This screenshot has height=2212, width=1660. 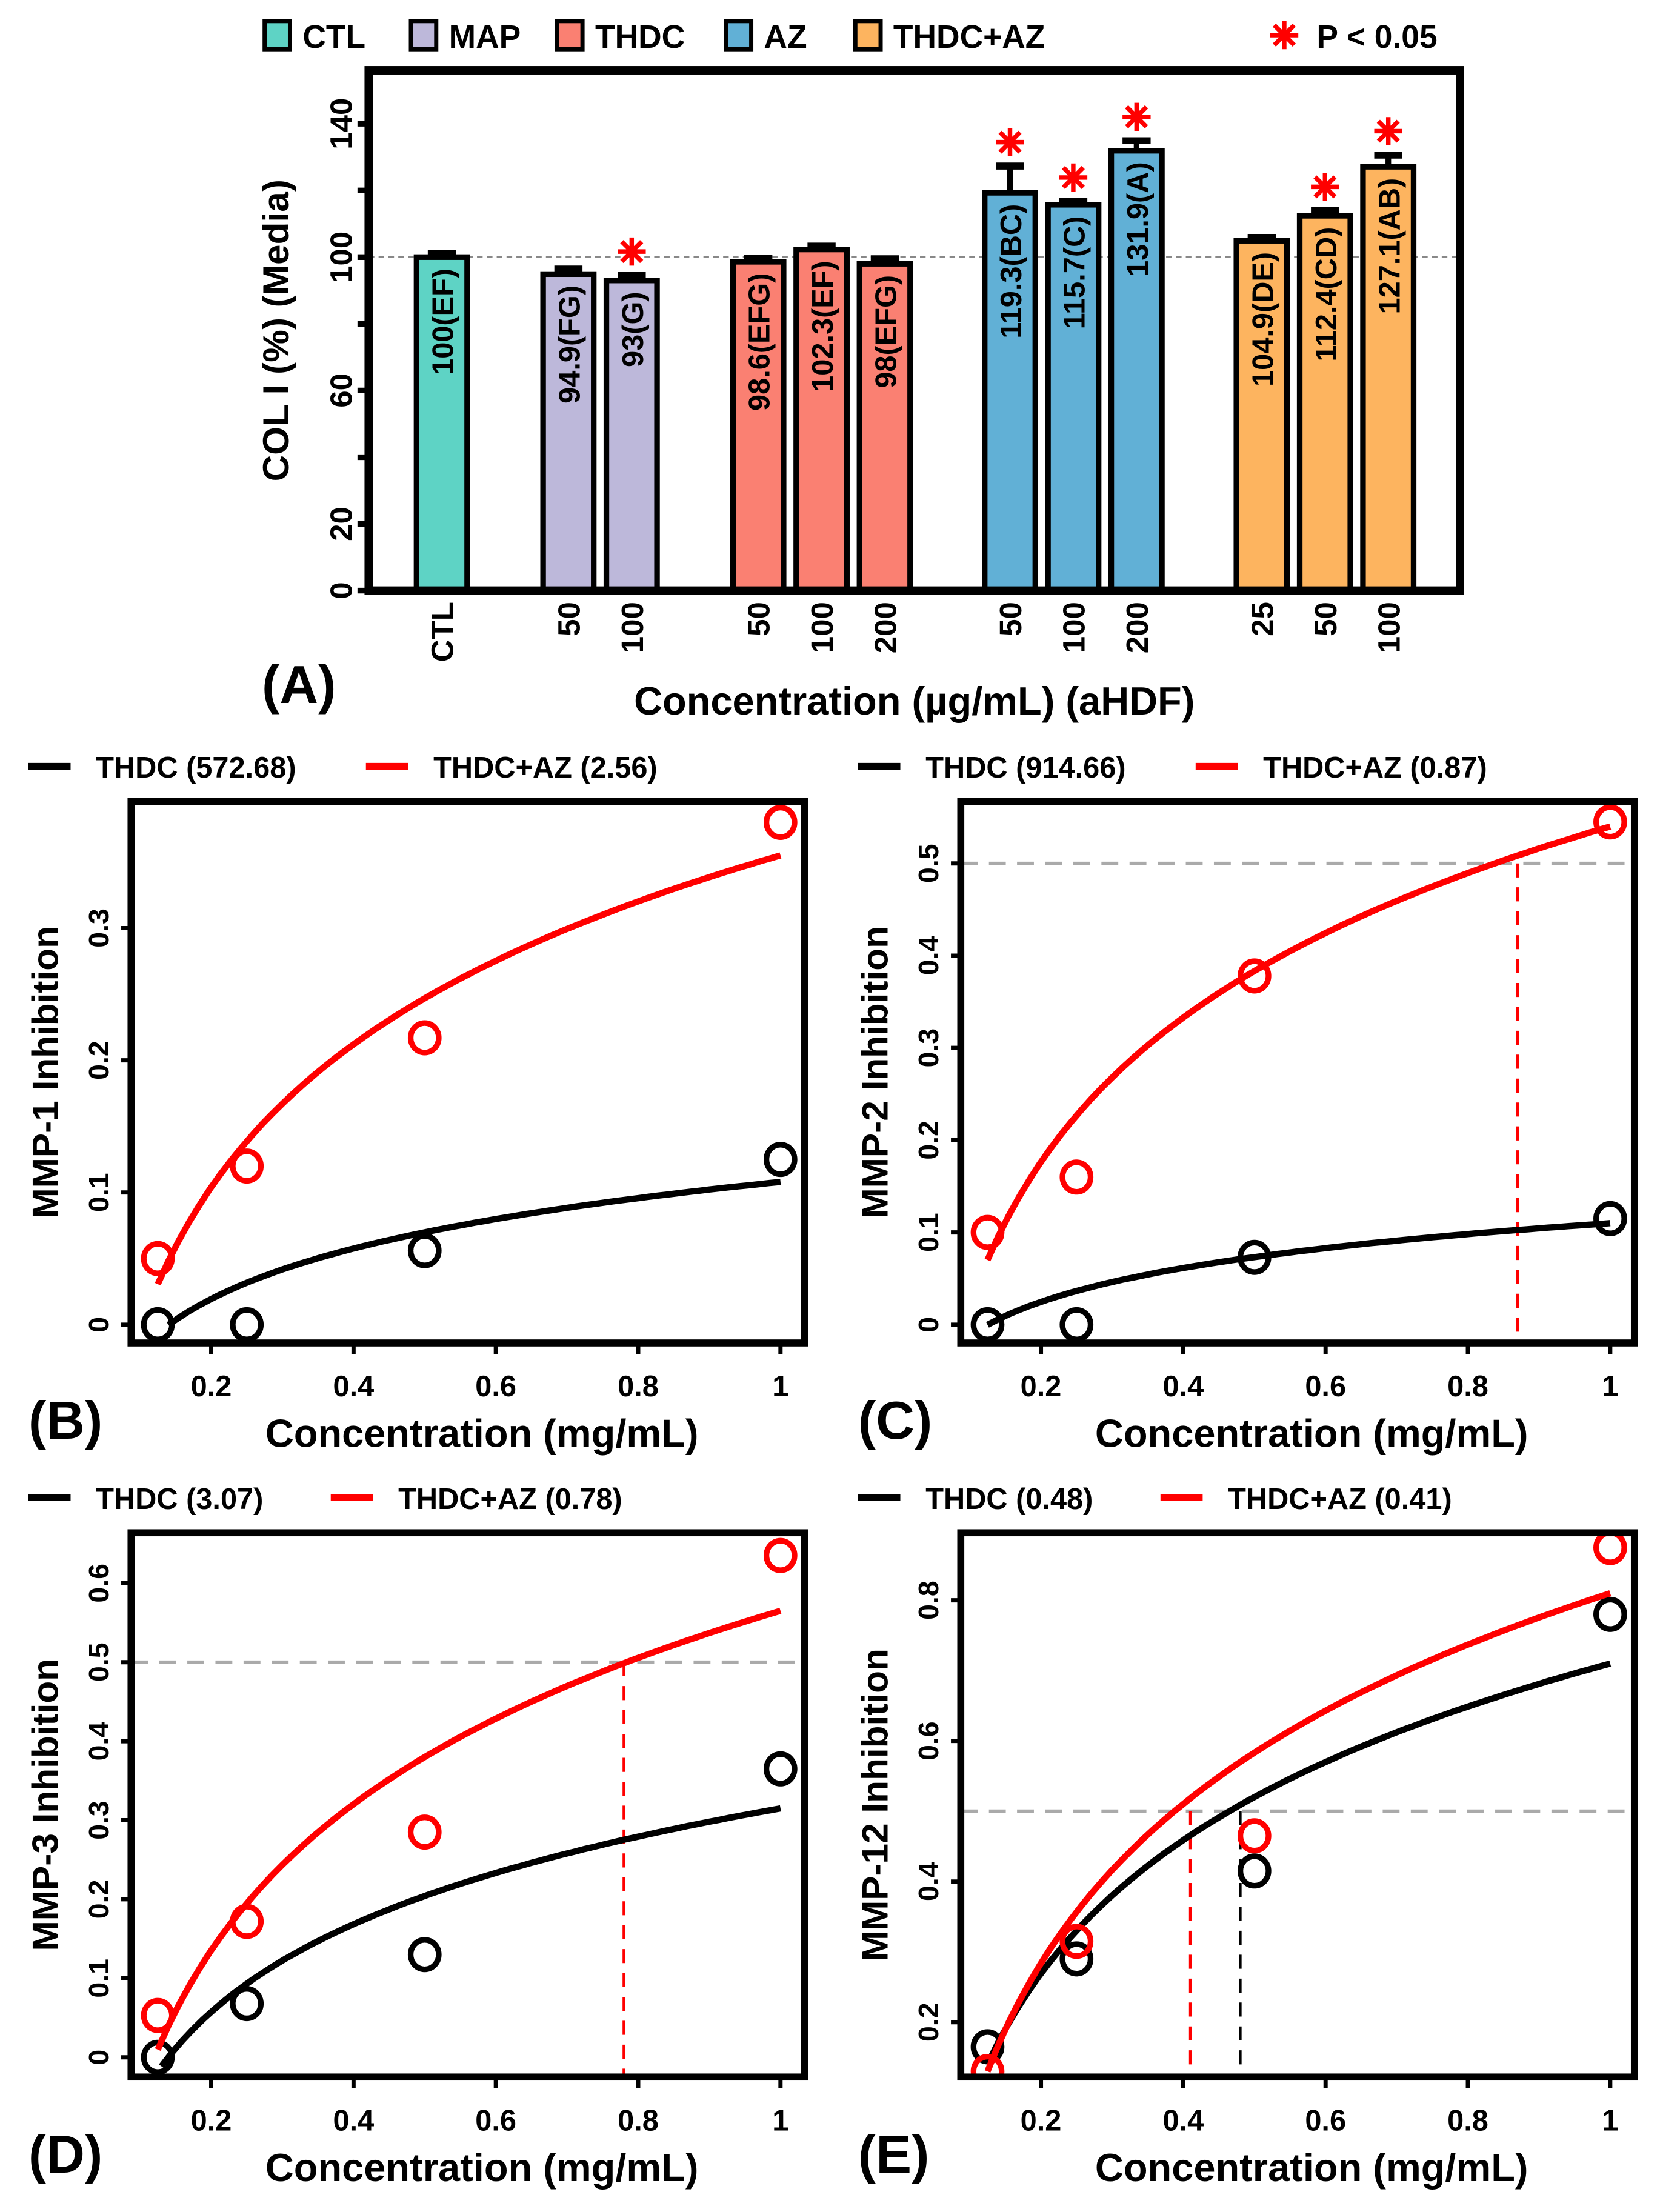 What do you see at coordinates (1610, 1387) in the screenshot?
I see `x-tick-label: 1` at bounding box center [1610, 1387].